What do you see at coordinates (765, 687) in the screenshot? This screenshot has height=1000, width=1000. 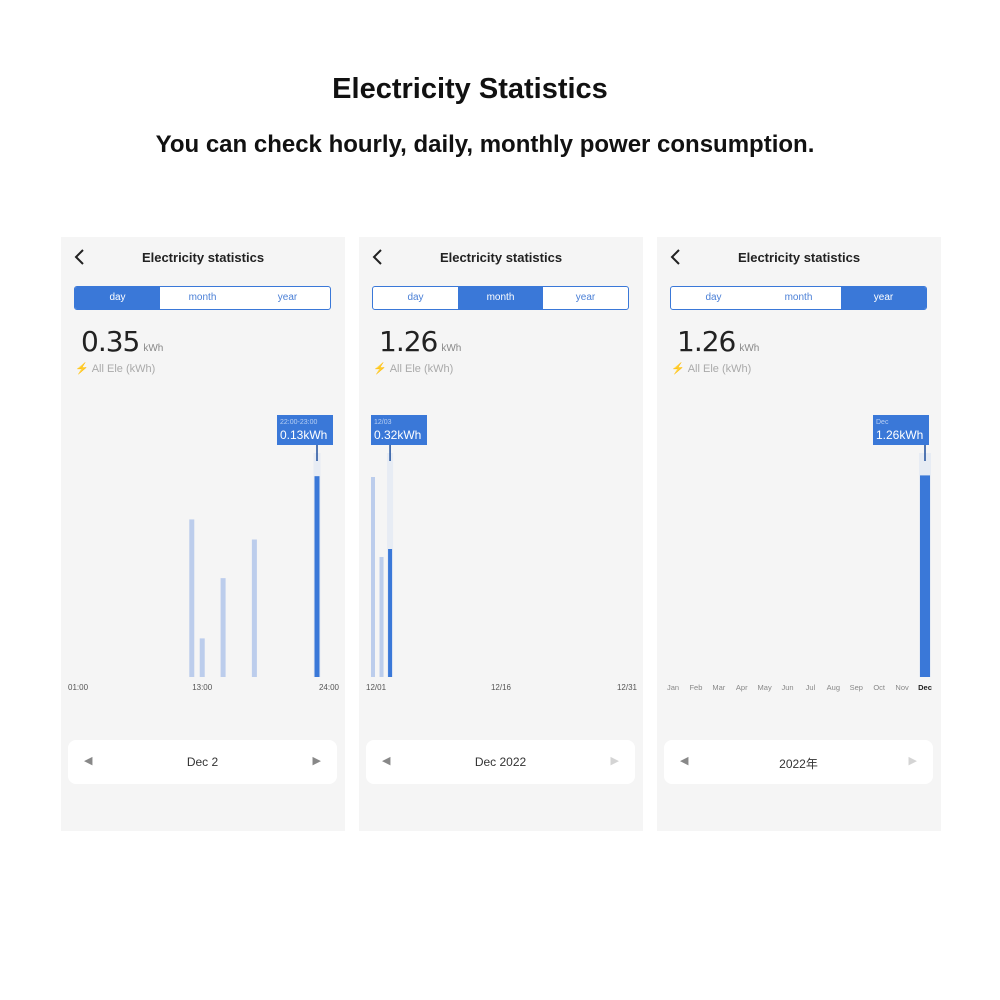 I see `x-tick-label: May` at bounding box center [765, 687].